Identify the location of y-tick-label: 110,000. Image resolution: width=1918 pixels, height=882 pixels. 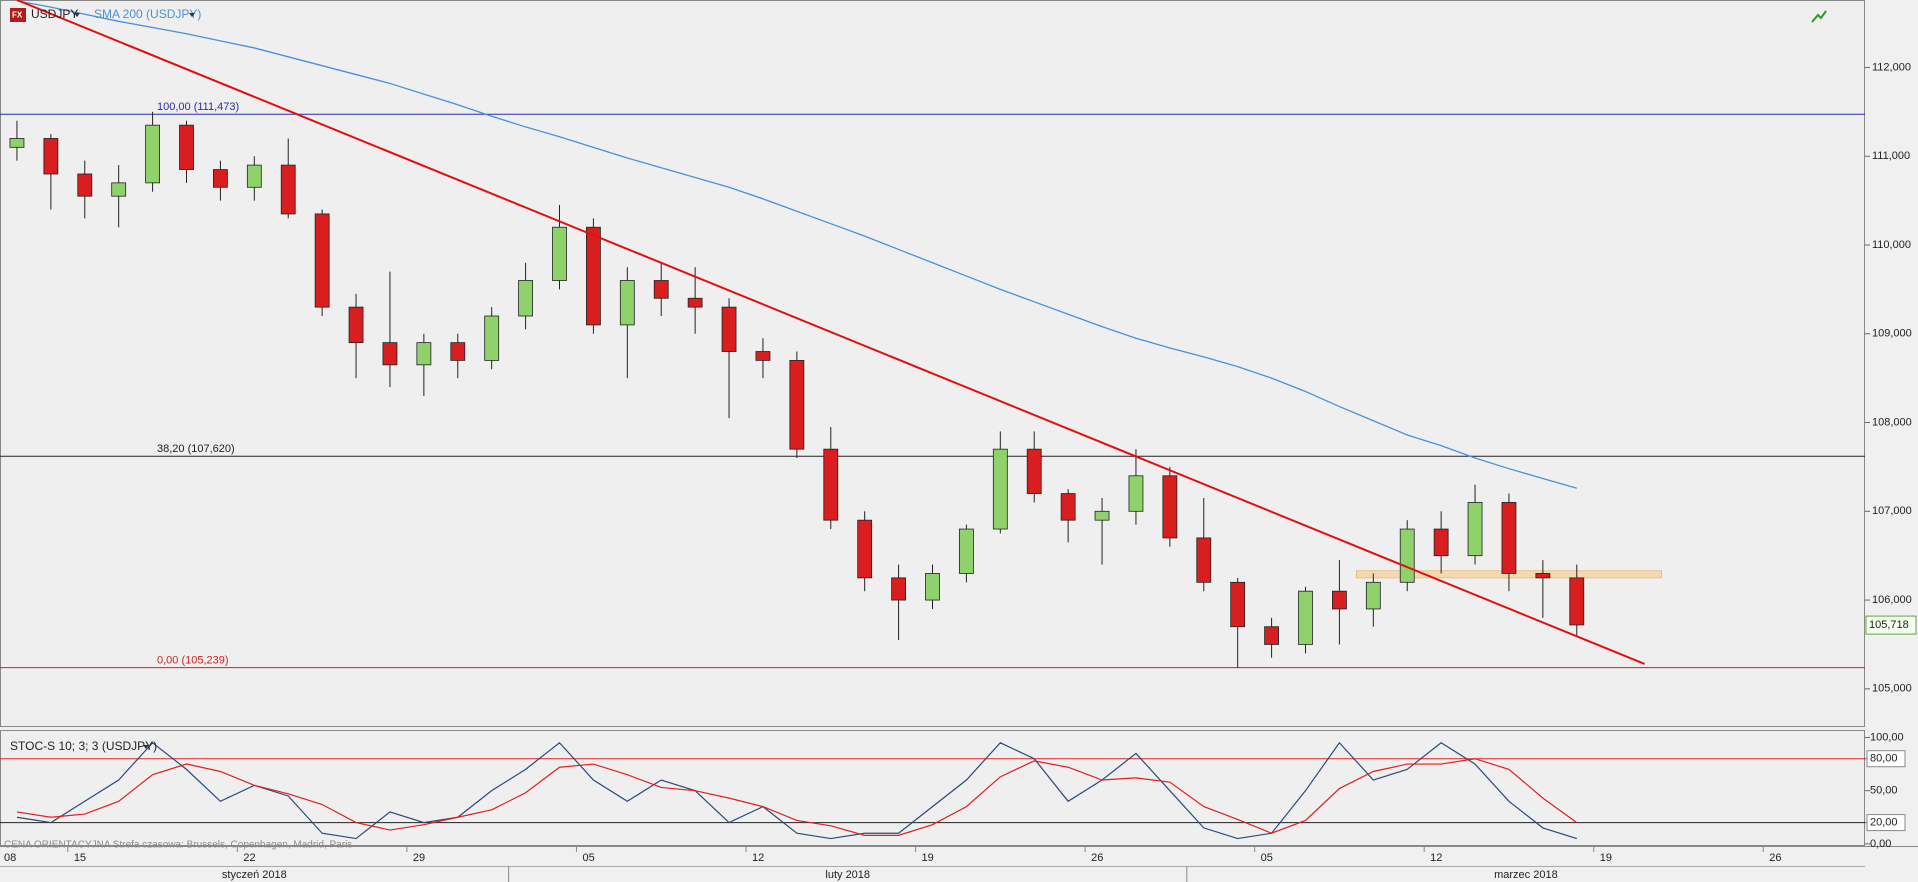
(1891, 245).